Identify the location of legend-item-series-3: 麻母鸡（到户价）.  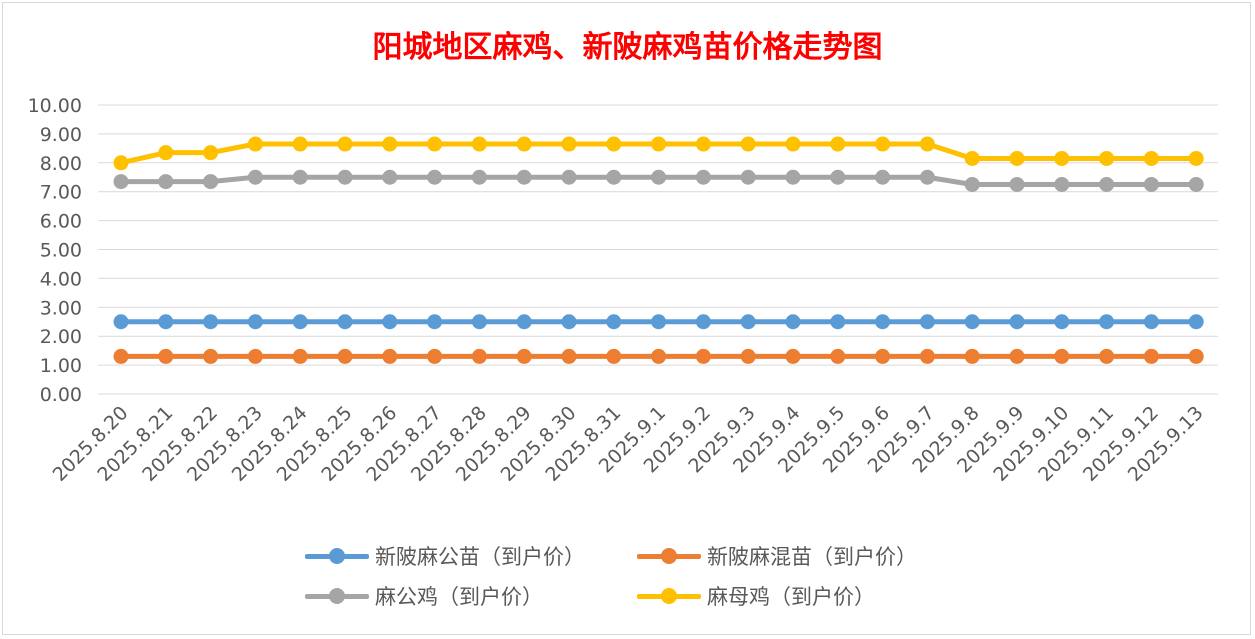
(756, 596).